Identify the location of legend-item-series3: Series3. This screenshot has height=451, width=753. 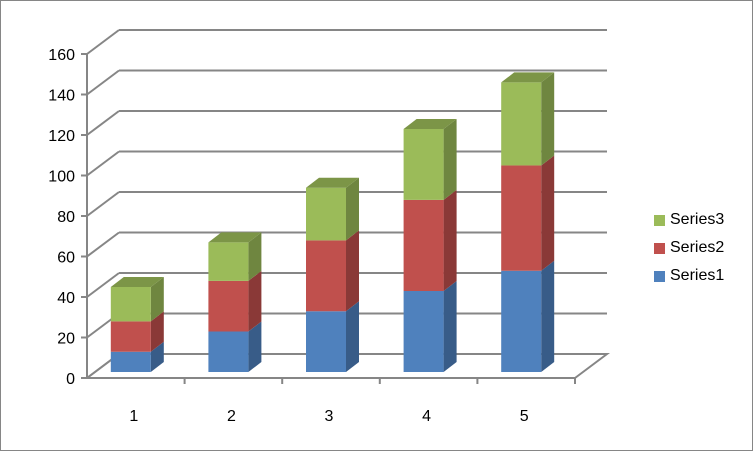
(689, 220).